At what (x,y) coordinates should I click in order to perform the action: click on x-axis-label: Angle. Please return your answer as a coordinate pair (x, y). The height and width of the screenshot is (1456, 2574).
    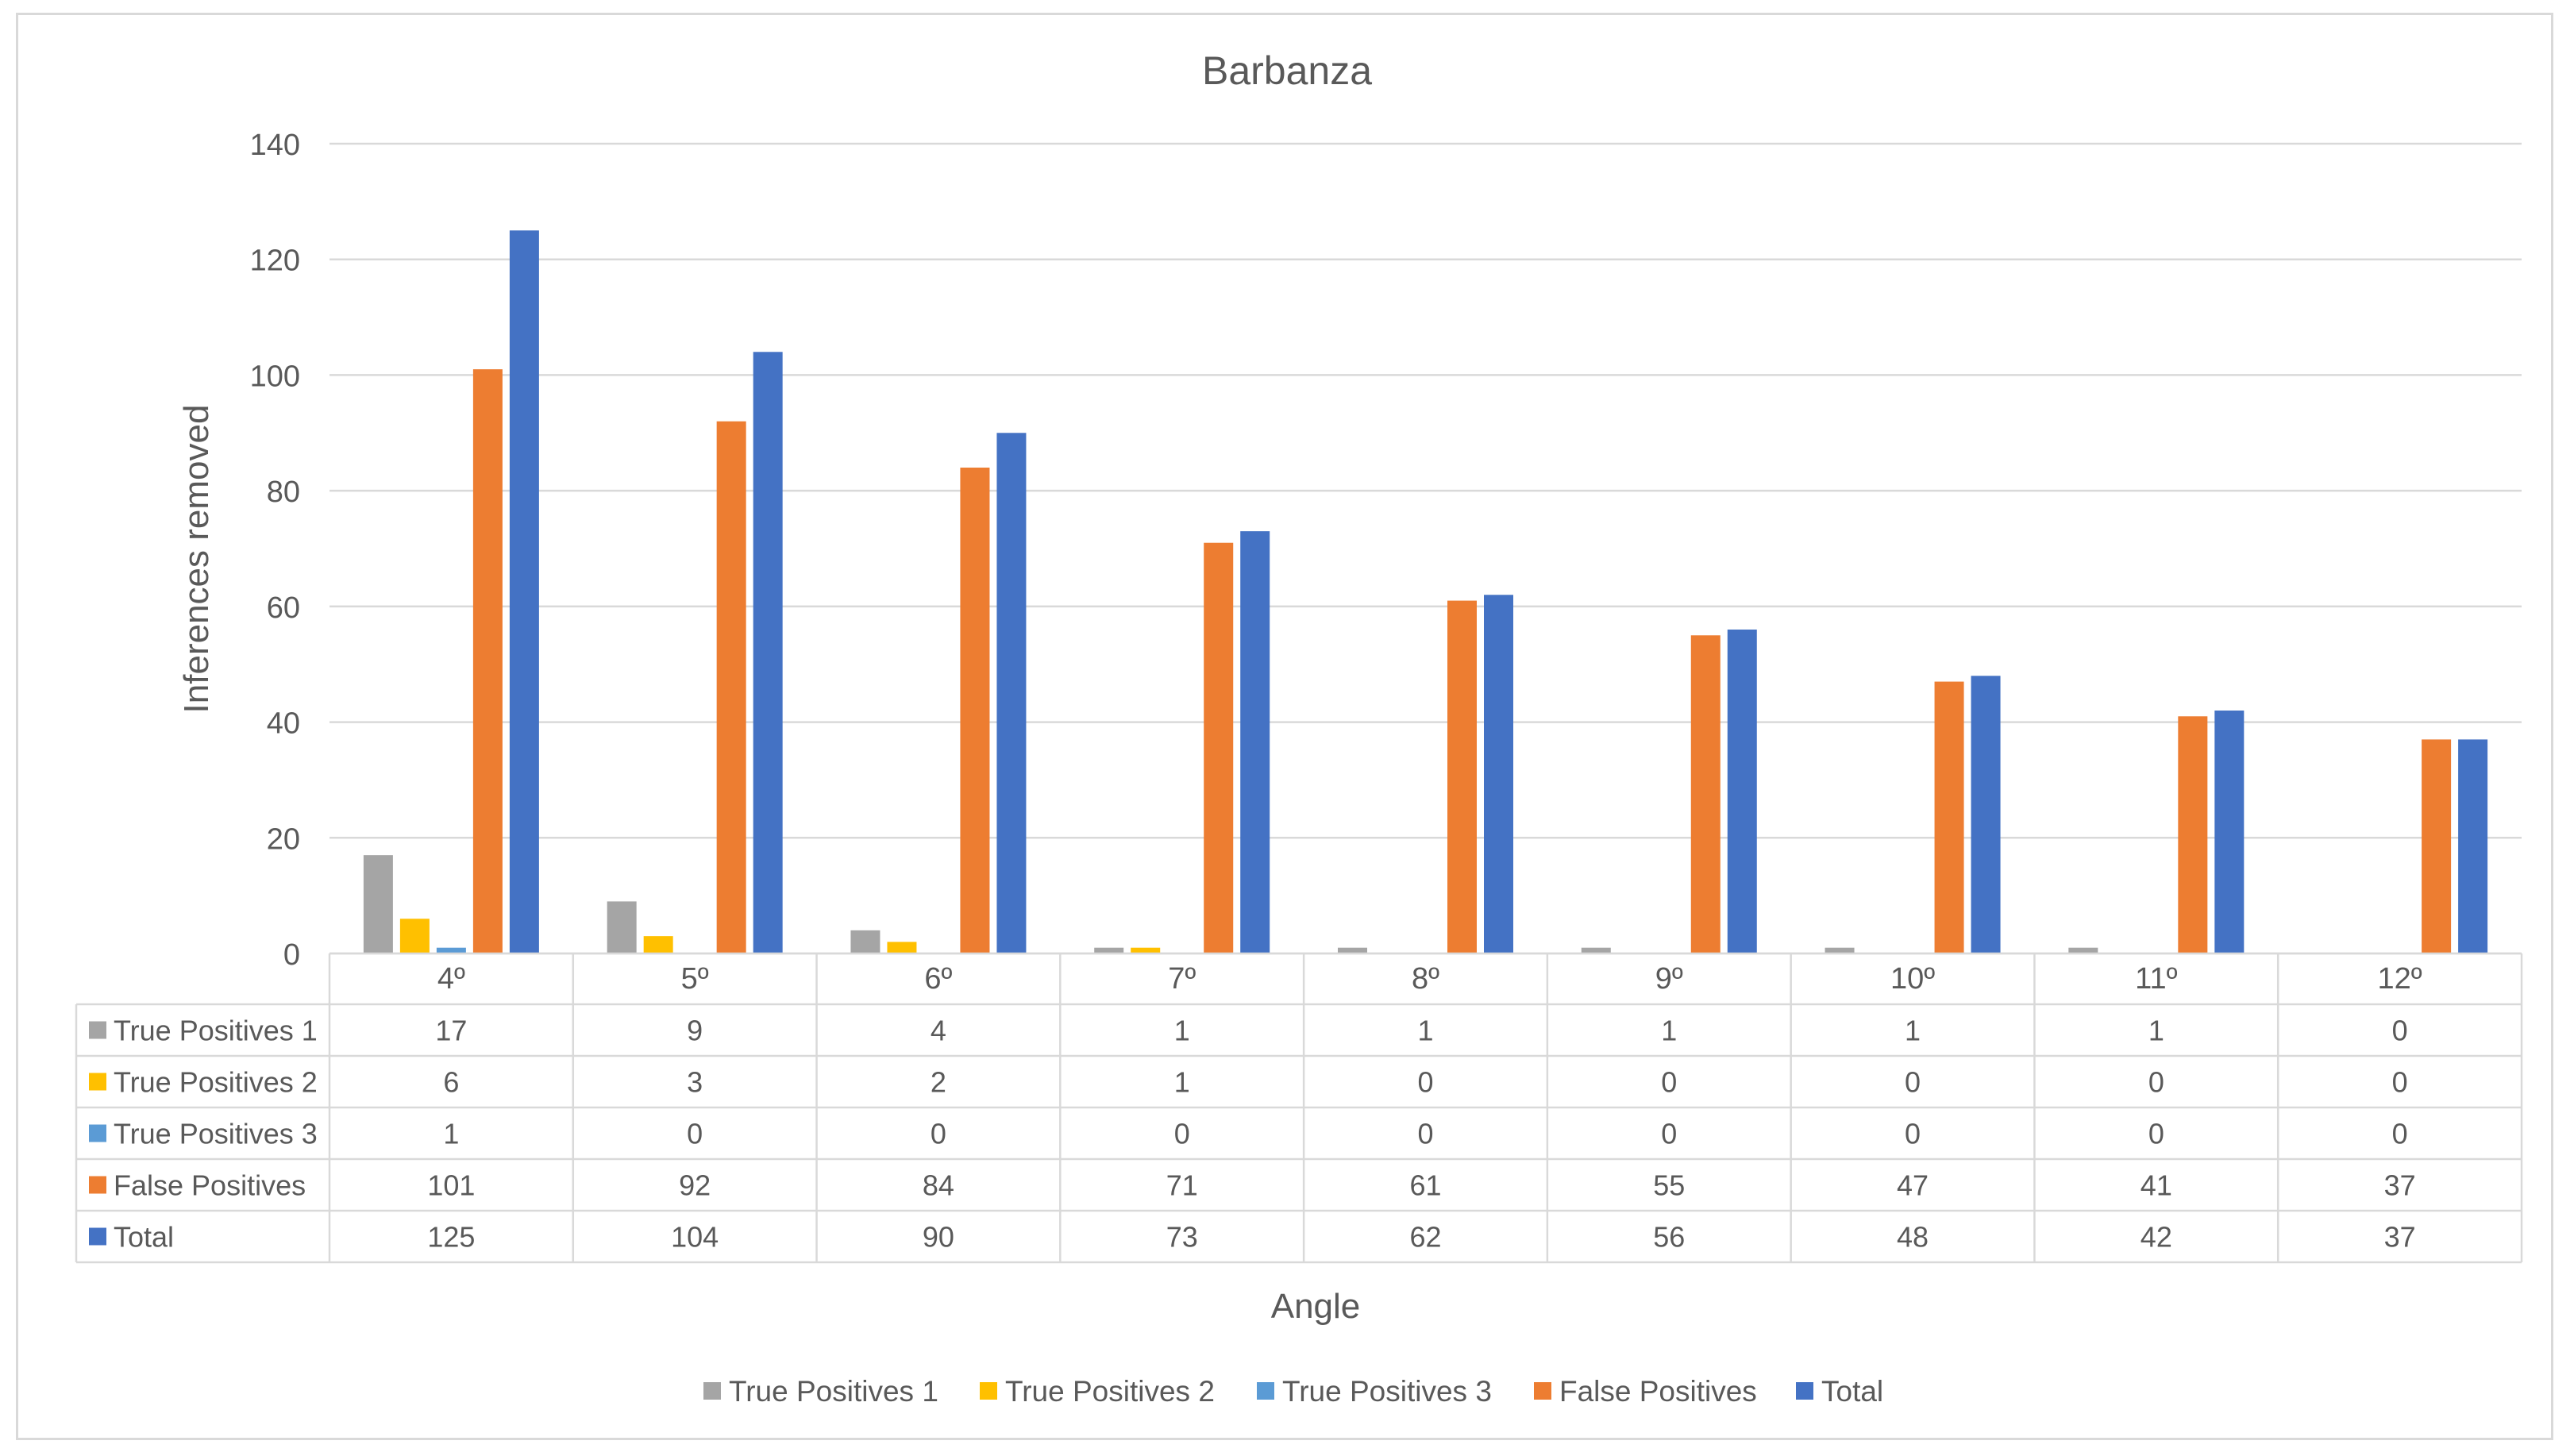
    Looking at the image, I should click on (1316, 1306).